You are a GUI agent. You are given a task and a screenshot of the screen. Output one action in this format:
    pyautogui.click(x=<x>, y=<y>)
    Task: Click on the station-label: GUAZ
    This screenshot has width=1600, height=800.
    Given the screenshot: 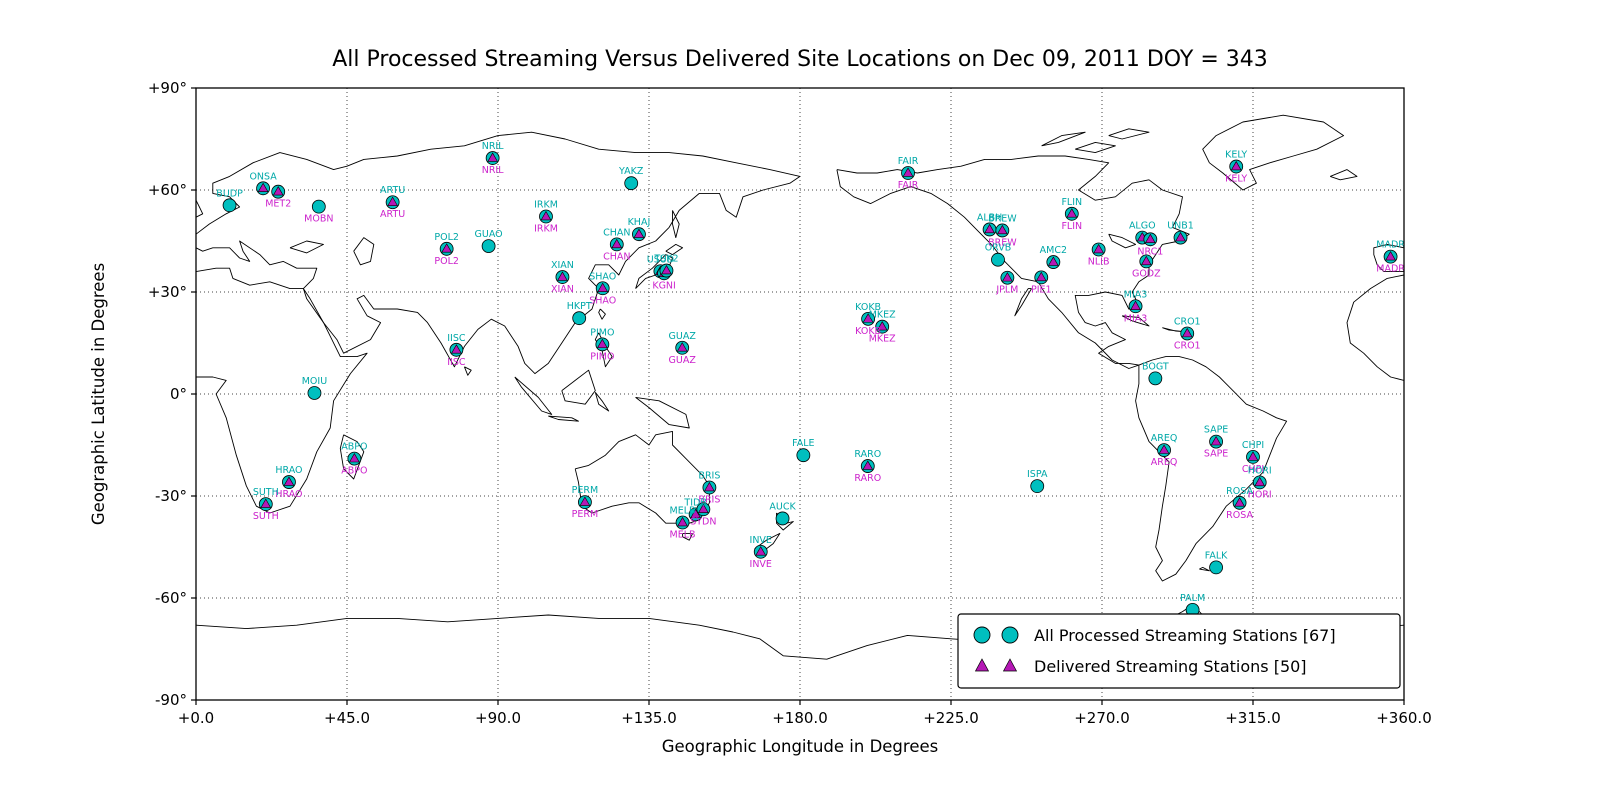 What is the action you would take?
    pyautogui.click(x=683, y=336)
    